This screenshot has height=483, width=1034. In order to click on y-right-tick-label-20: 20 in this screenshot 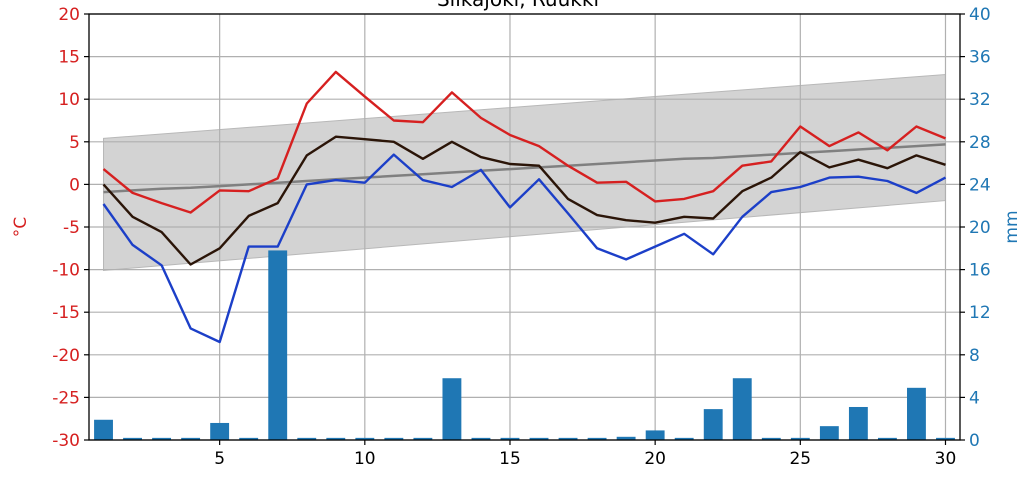, I will do `click(980, 228)`.